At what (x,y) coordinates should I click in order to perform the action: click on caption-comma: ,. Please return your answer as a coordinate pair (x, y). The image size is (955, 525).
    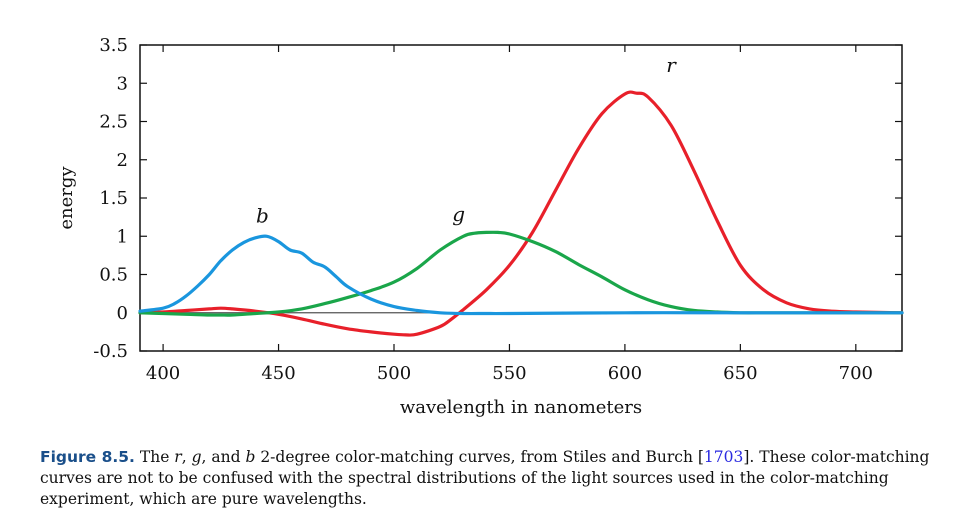
    Looking at the image, I should click on (186, 457).